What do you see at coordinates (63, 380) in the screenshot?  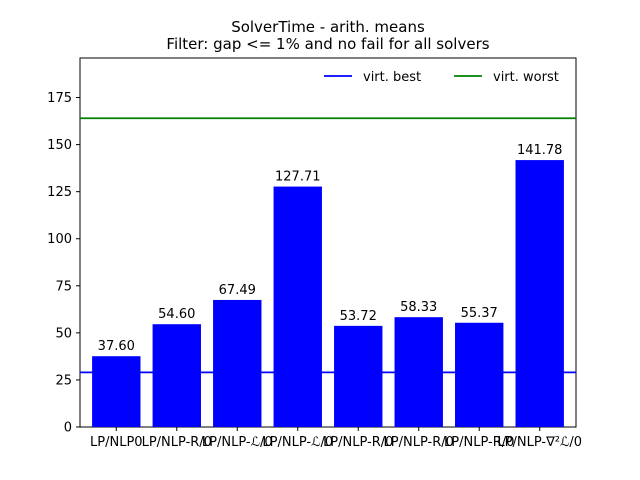 I see `y-tick-label: 25` at bounding box center [63, 380].